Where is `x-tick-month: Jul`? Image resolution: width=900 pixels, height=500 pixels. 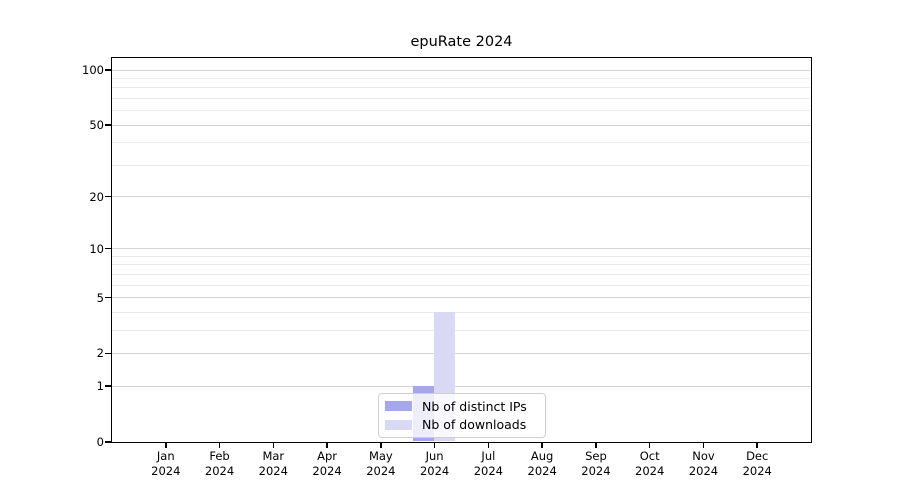
x-tick-month: Jul is located at coordinates (488, 456).